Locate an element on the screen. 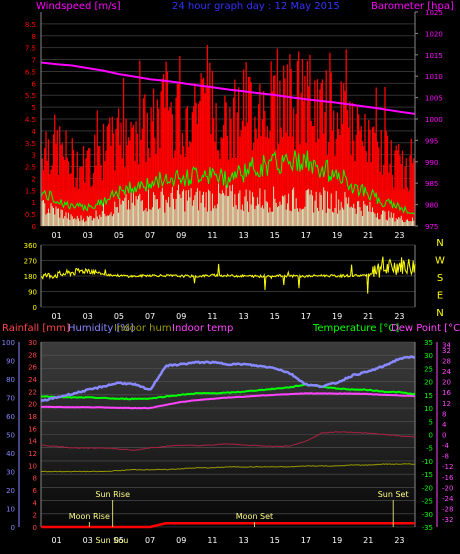 Image resolution: width=460 pixels, height=554 pixels. direction-tick-label: 0 is located at coordinates (35, 308).